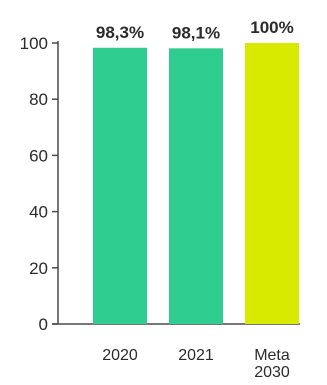 The width and height of the screenshot is (327, 385). I want to click on y-tick-label: 20, so click(38, 268).